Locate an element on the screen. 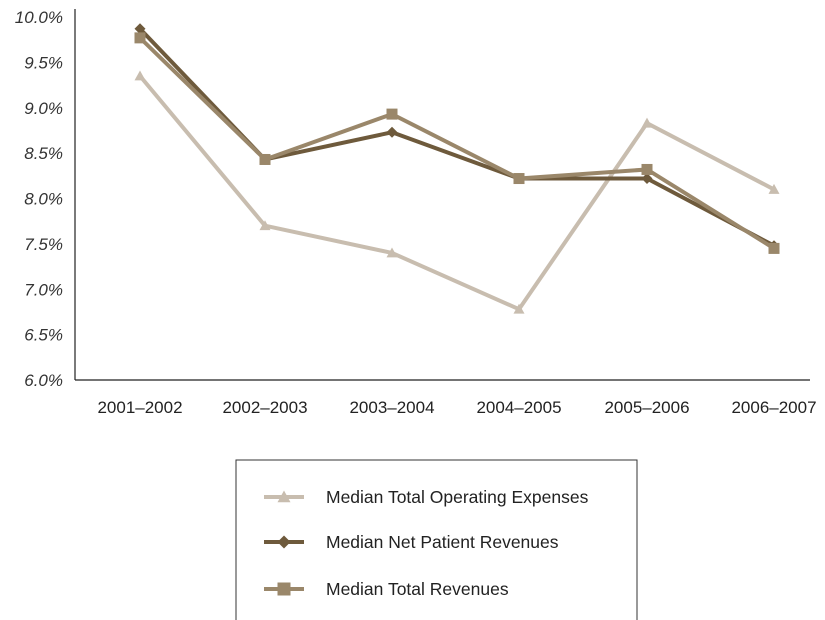 Image resolution: width=825 pixels, height=620 pixels. y-tick-label: 8.5% is located at coordinates (43, 153).